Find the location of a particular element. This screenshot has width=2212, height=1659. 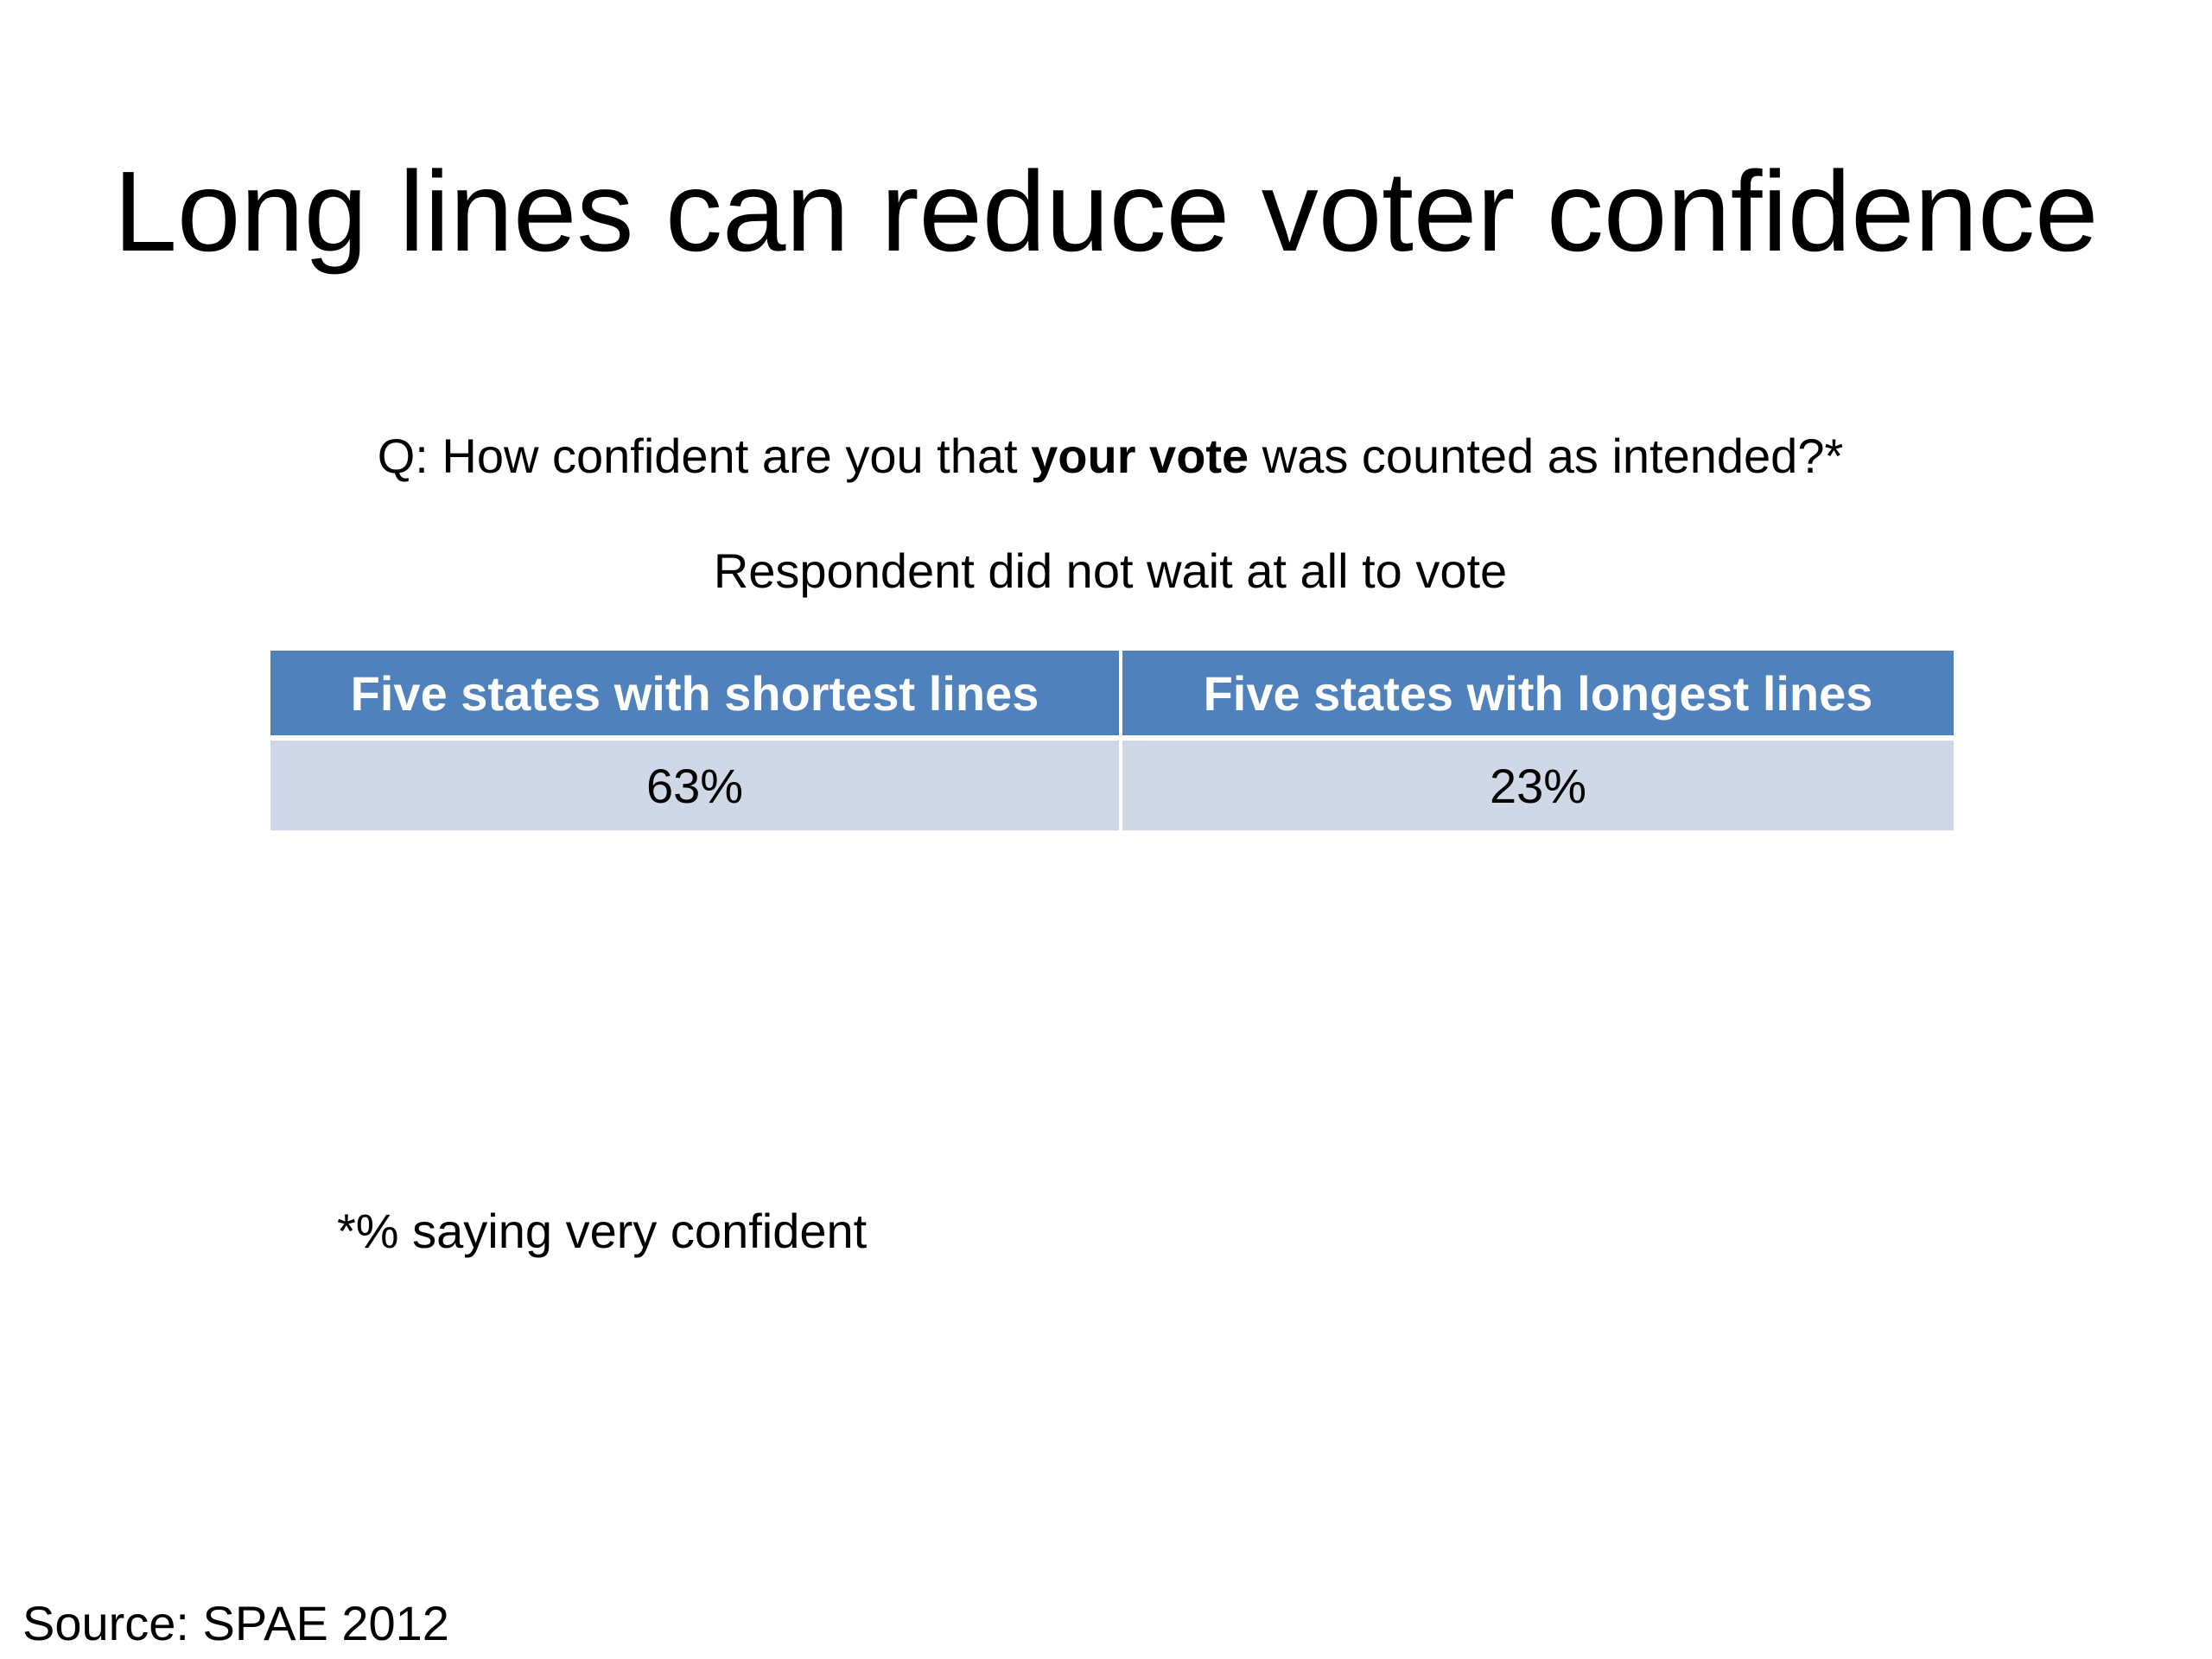

question-suffix: was counted as intended?* is located at coordinates (1546, 456).